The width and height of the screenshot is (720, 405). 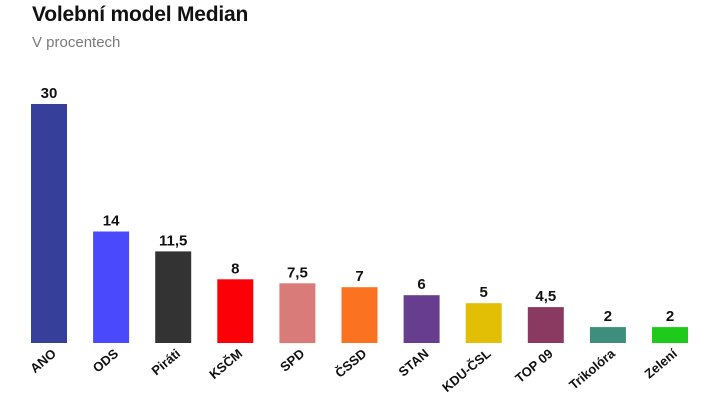 I want to click on value-label-0: 30, so click(x=49, y=93).